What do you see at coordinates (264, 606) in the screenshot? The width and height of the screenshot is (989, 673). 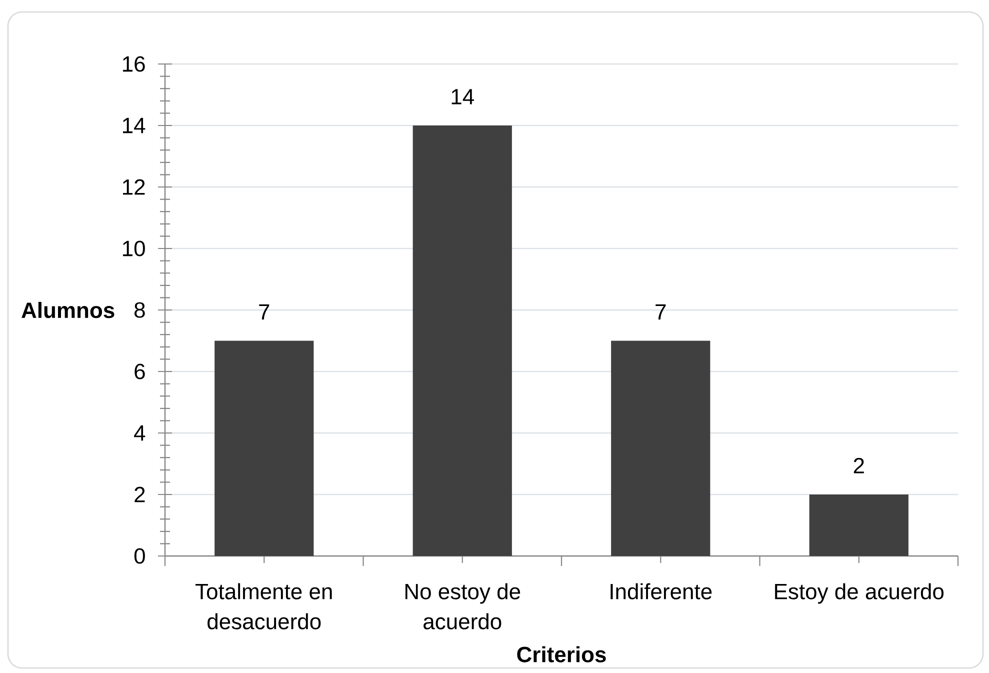 I see `x-tick-label: Totalmente en desacuerdo` at bounding box center [264, 606].